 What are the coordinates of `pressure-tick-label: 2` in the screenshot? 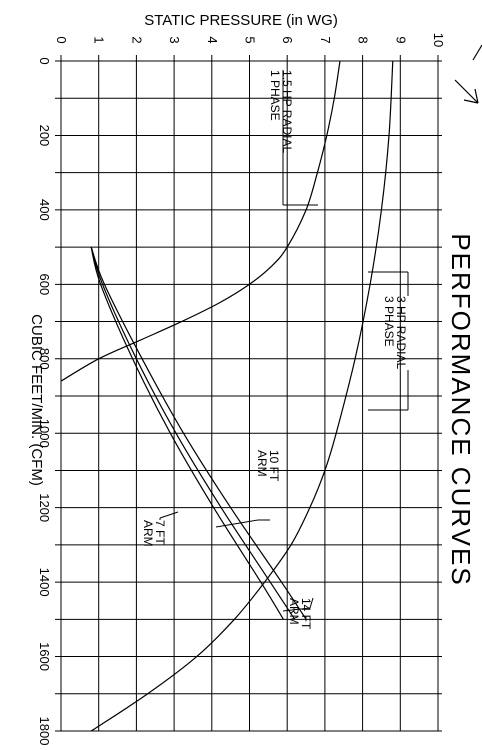 It's located at (136, 39).